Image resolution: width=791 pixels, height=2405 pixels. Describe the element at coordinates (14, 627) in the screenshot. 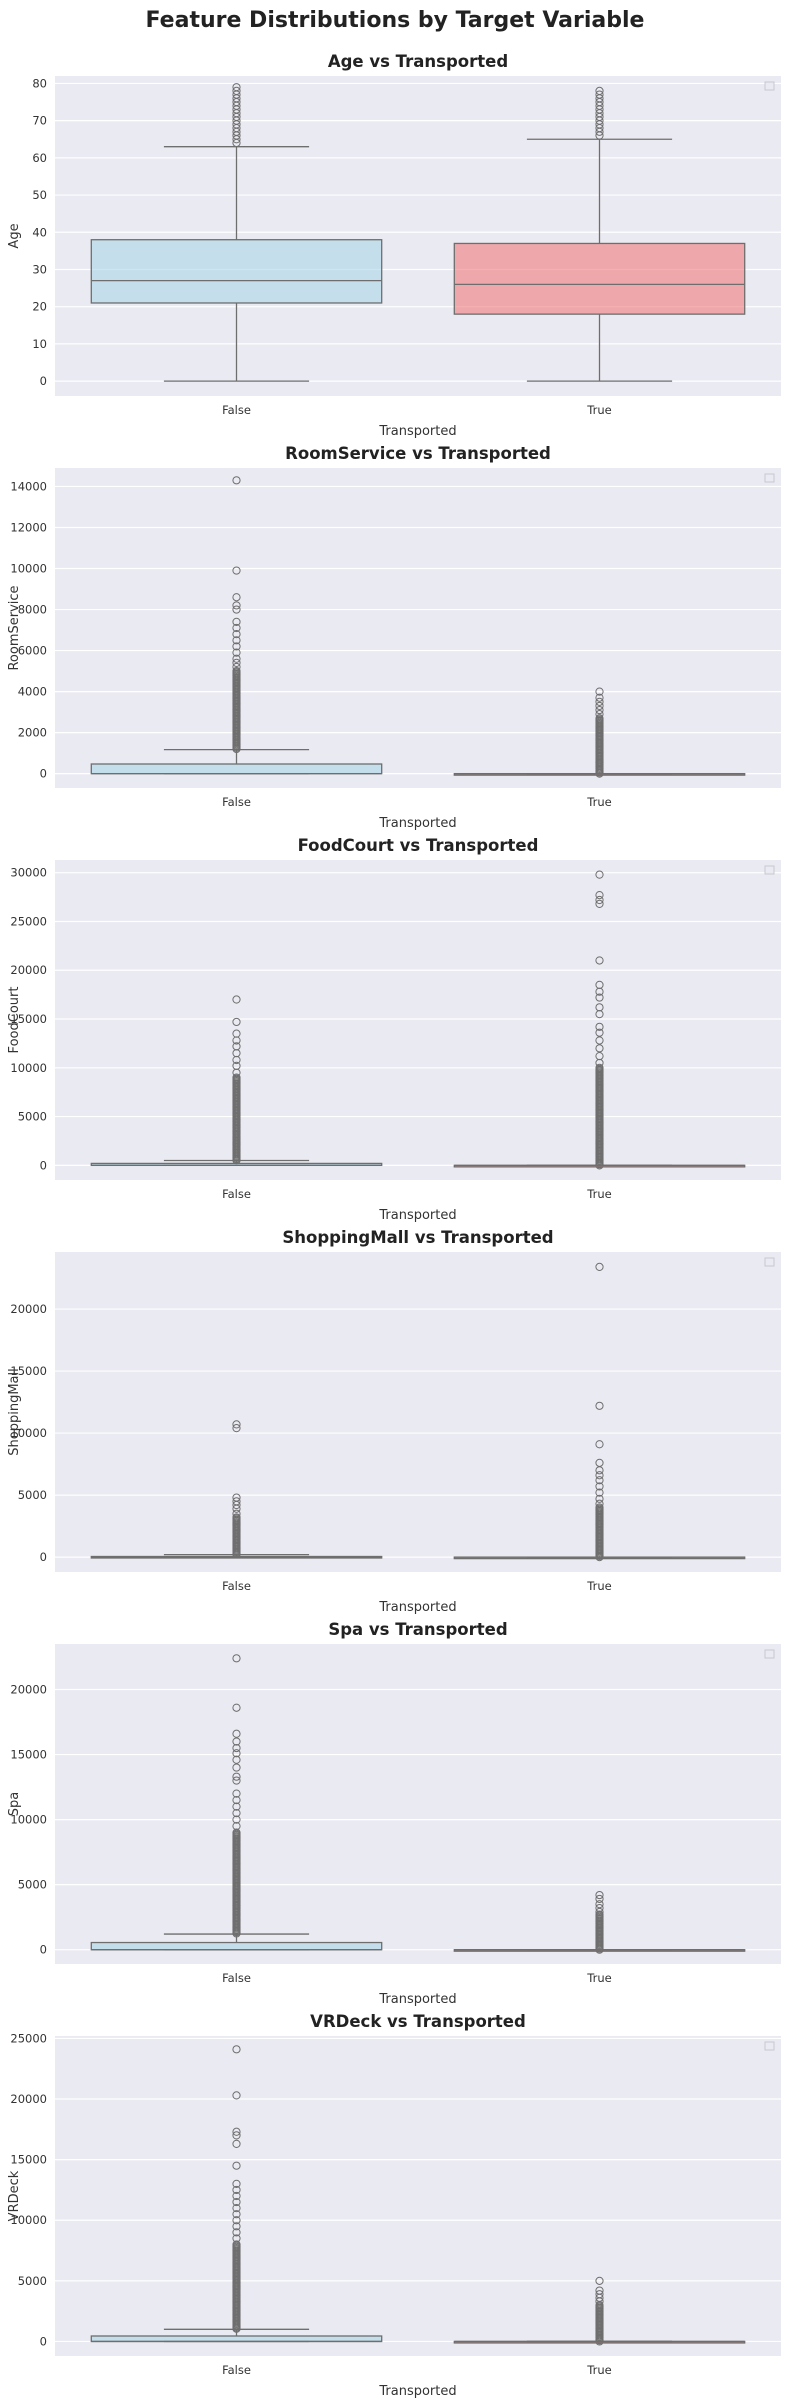

I see `y-axis-label: RoomService` at that location.